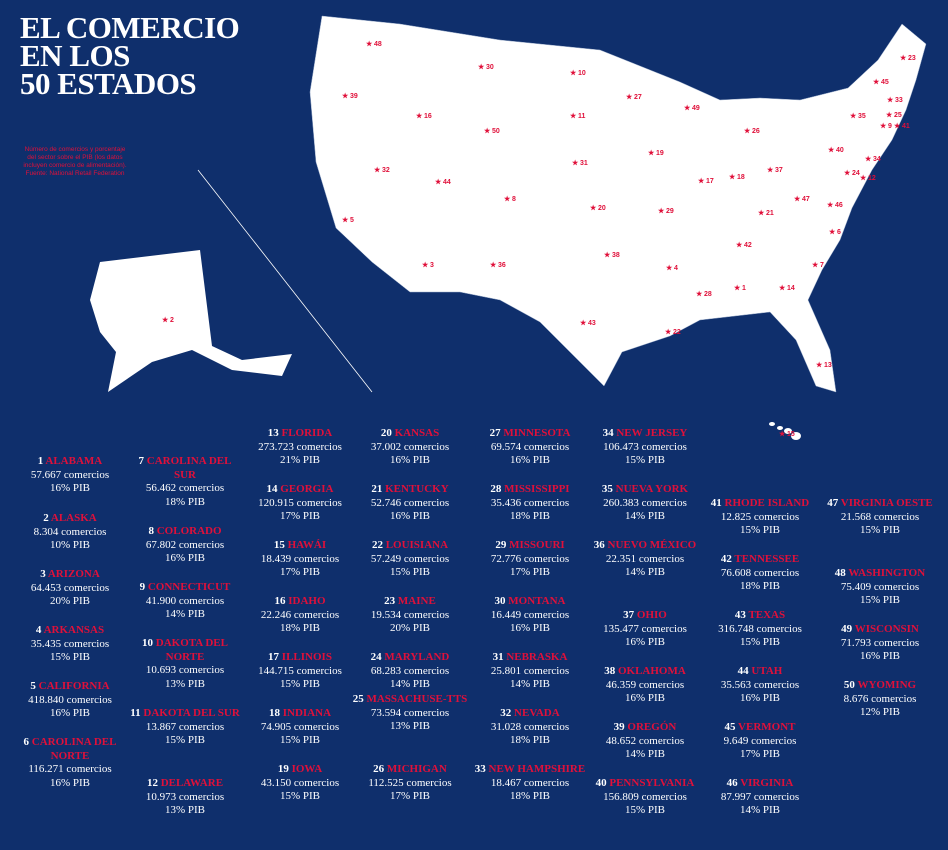 This screenshot has height=850, width=948. I want to click on state-heading: 46 VIRGINIA, so click(760, 784).